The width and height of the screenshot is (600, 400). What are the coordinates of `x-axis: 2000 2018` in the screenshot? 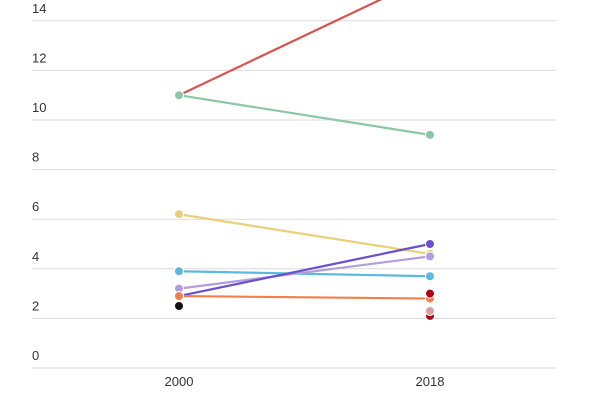 It's located at (305, 381).